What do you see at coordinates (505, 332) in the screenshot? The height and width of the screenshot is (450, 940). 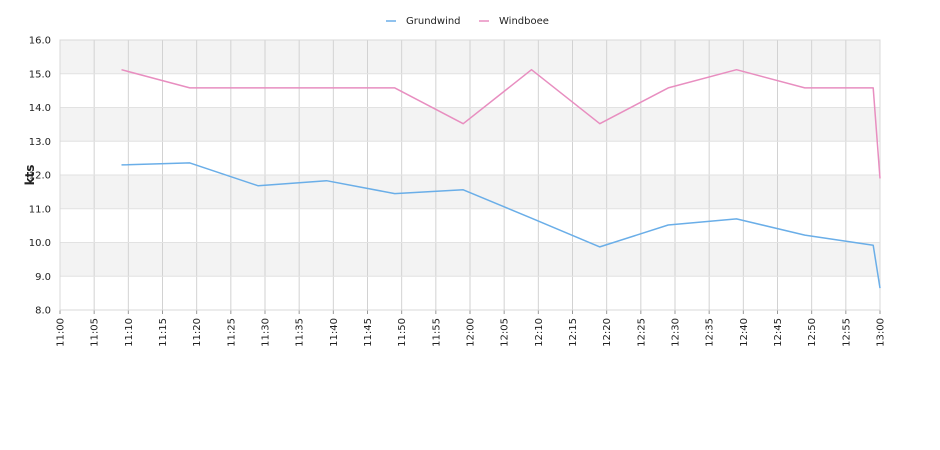 I see `x-tick-label: 12:05` at bounding box center [505, 332].